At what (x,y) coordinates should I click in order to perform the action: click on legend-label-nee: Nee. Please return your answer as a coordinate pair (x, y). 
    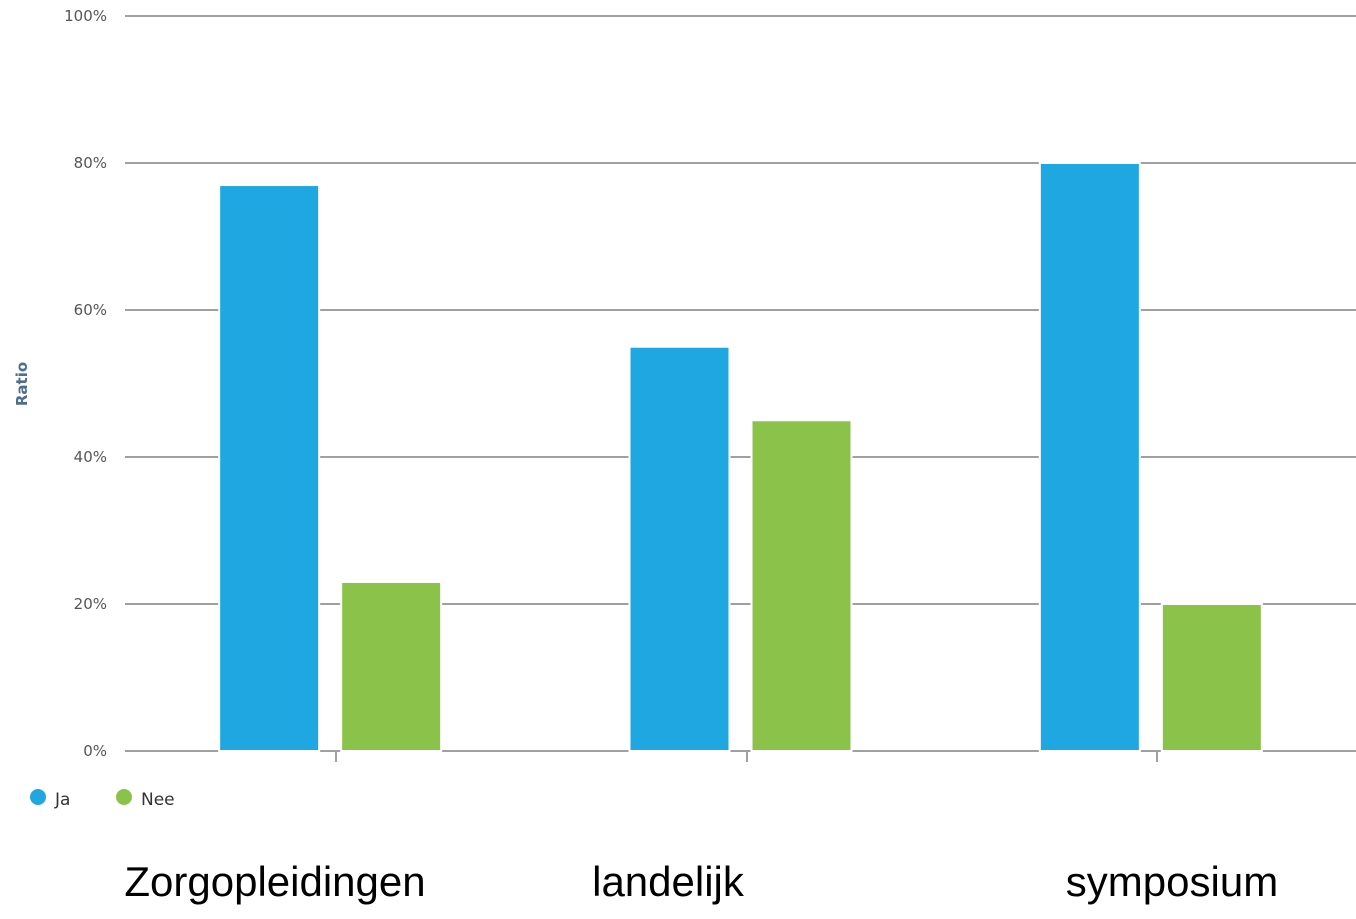
    Looking at the image, I should click on (158, 800).